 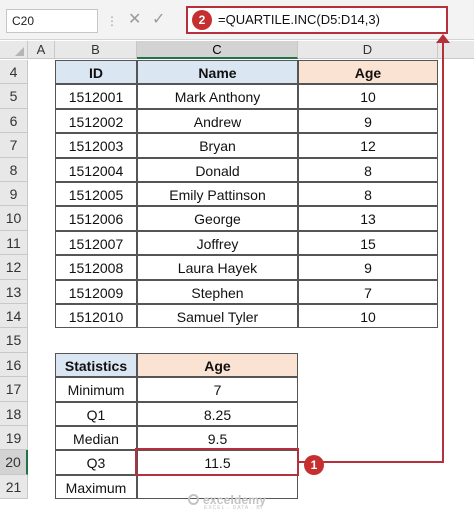 I want to click on cell-id: 1512010, so click(x=96, y=316).